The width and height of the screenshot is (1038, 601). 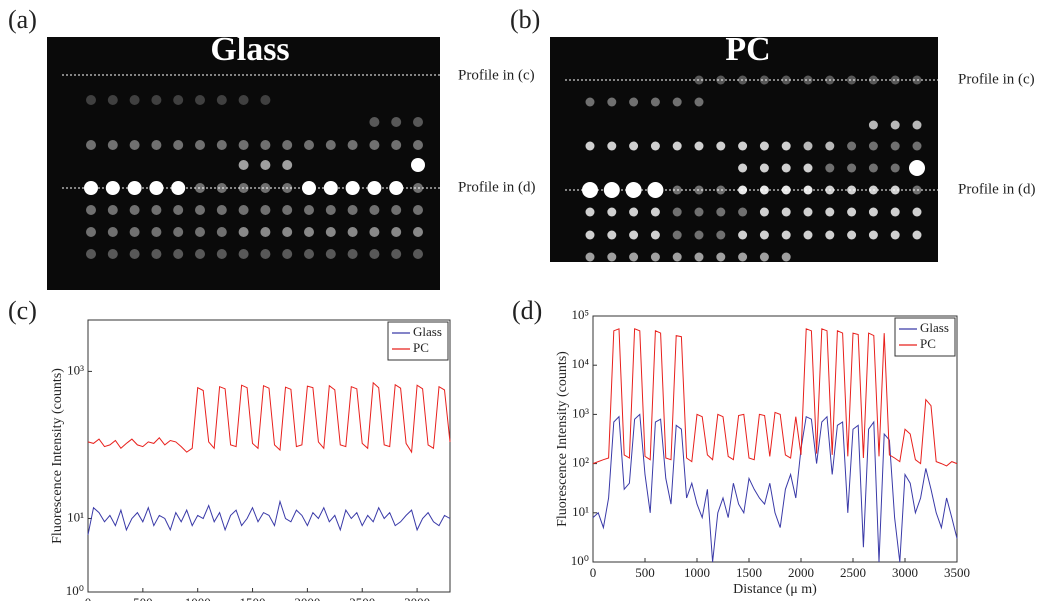 I want to click on image-title: Glass, so click(x=249, y=49).